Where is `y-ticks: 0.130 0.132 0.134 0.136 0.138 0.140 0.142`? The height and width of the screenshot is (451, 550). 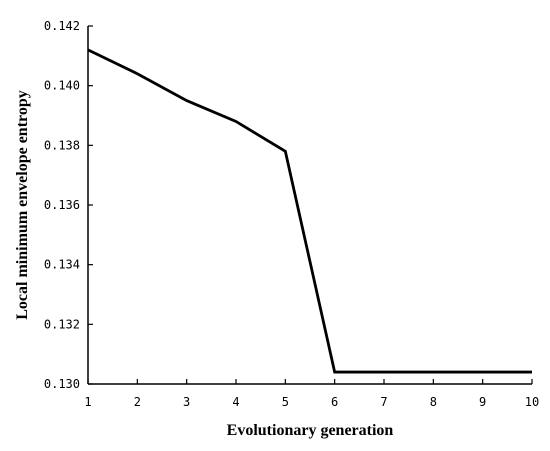
y-ticks: 0.130 0.132 0.134 0.136 0.138 0.140 0.142 is located at coordinates (68, 205).